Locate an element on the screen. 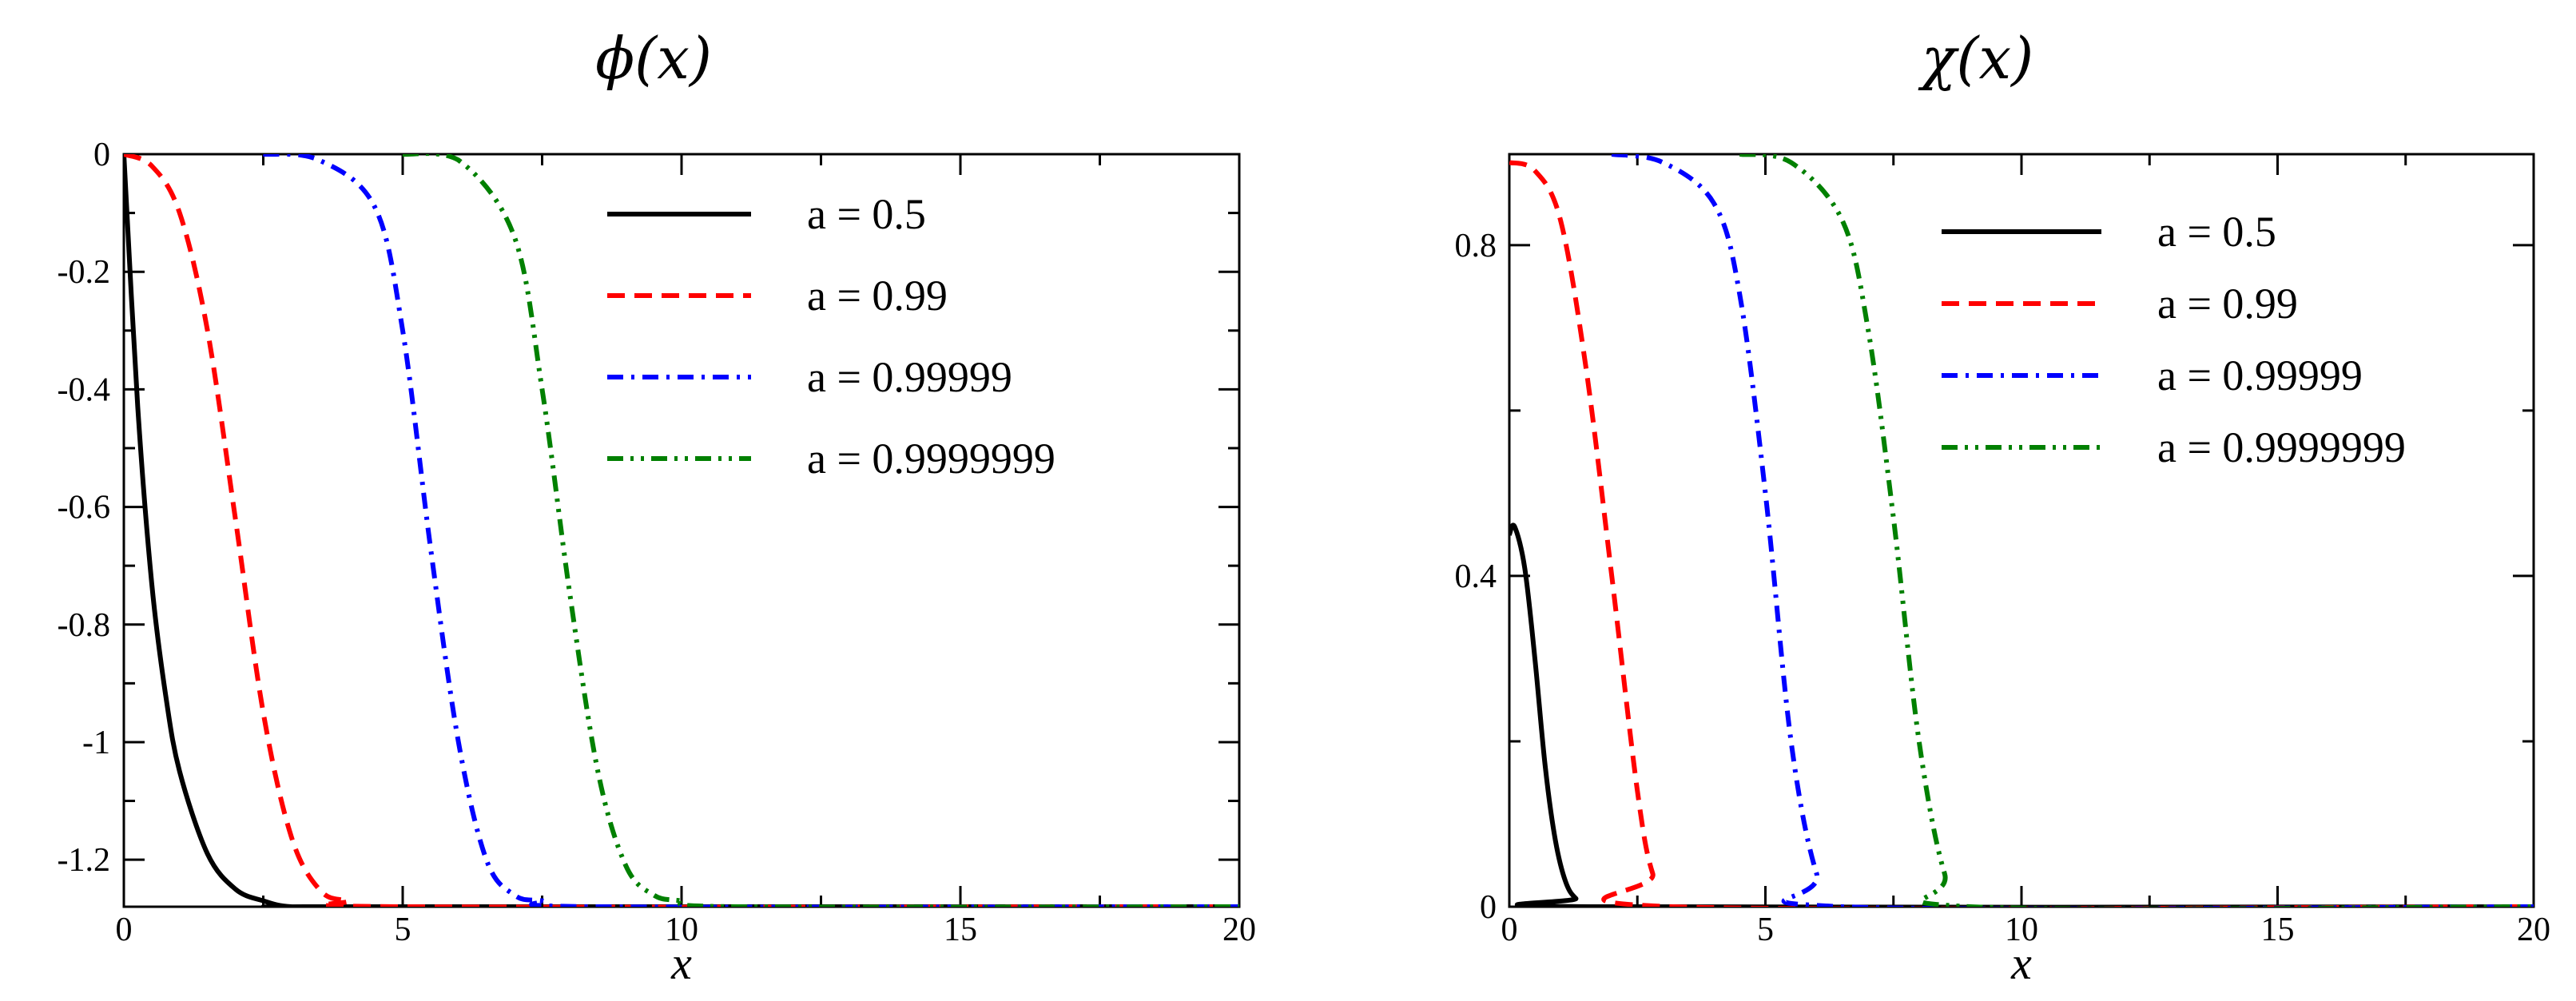 The width and height of the screenshot is (2576, 1001). legend-label-phi-2: a = 0.99999 is located at coordinates (909, 377).